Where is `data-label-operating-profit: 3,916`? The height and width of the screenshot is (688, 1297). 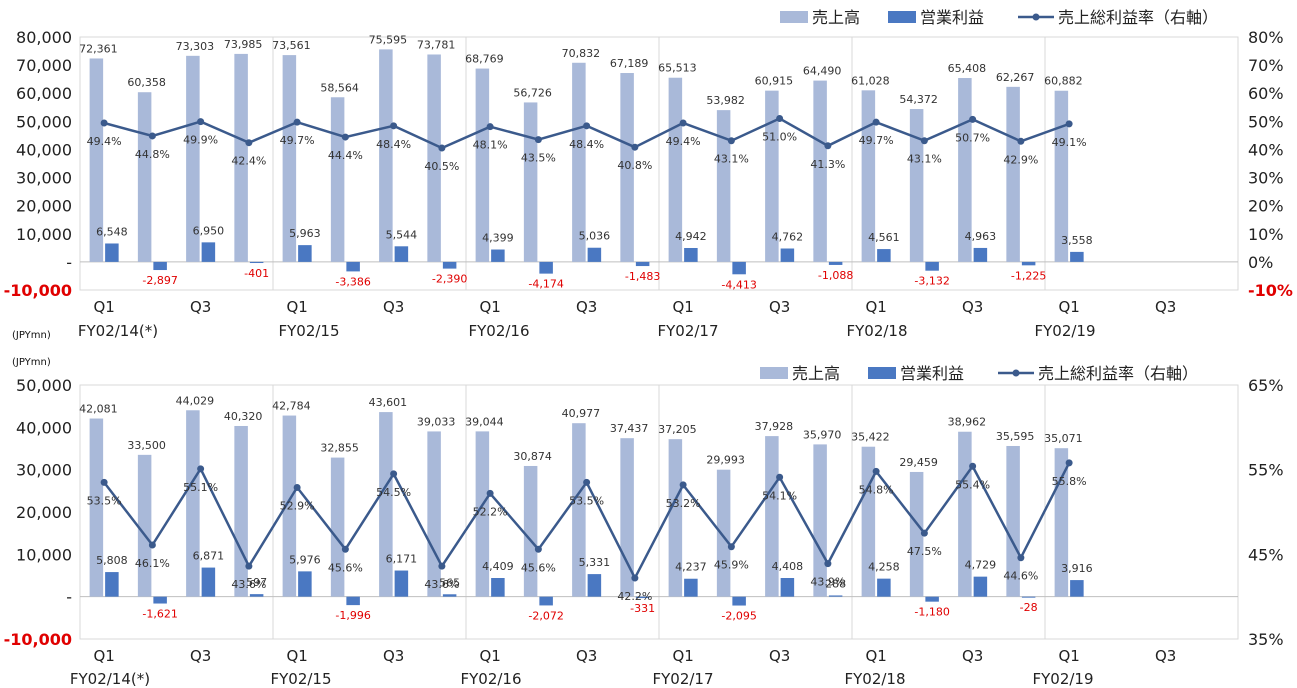
data-label-operating-profit: 3,916 is located at coordinates (1077, 568).